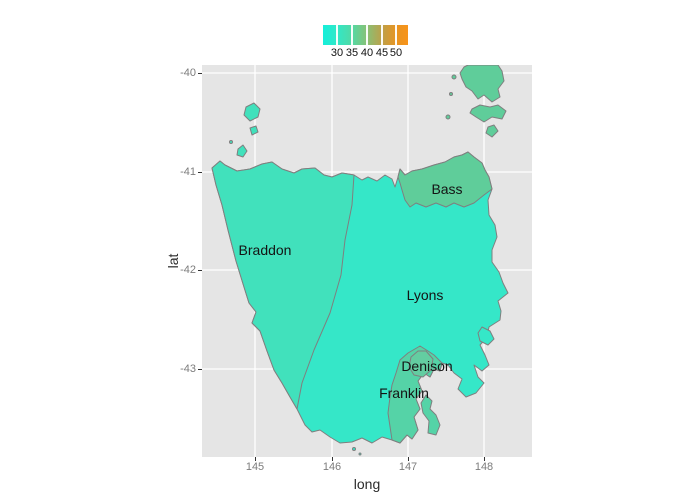 The height and width of the screenshot is (500, 700). What do you see at coordinates (254, 130) in the screenshot?
I see `island-hunter-tiny` at bounding box center [254, 130].